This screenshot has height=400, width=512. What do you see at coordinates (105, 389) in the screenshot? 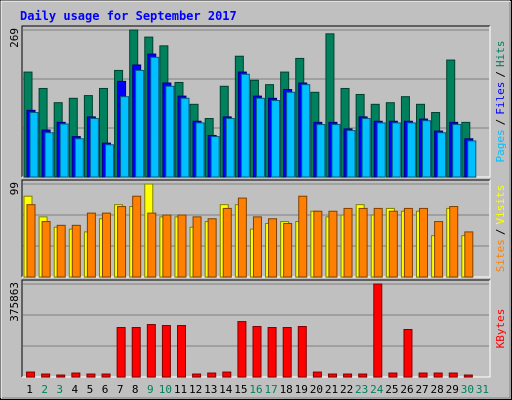
I see `x-tick-label: 6` at bounding box center [105, 389].